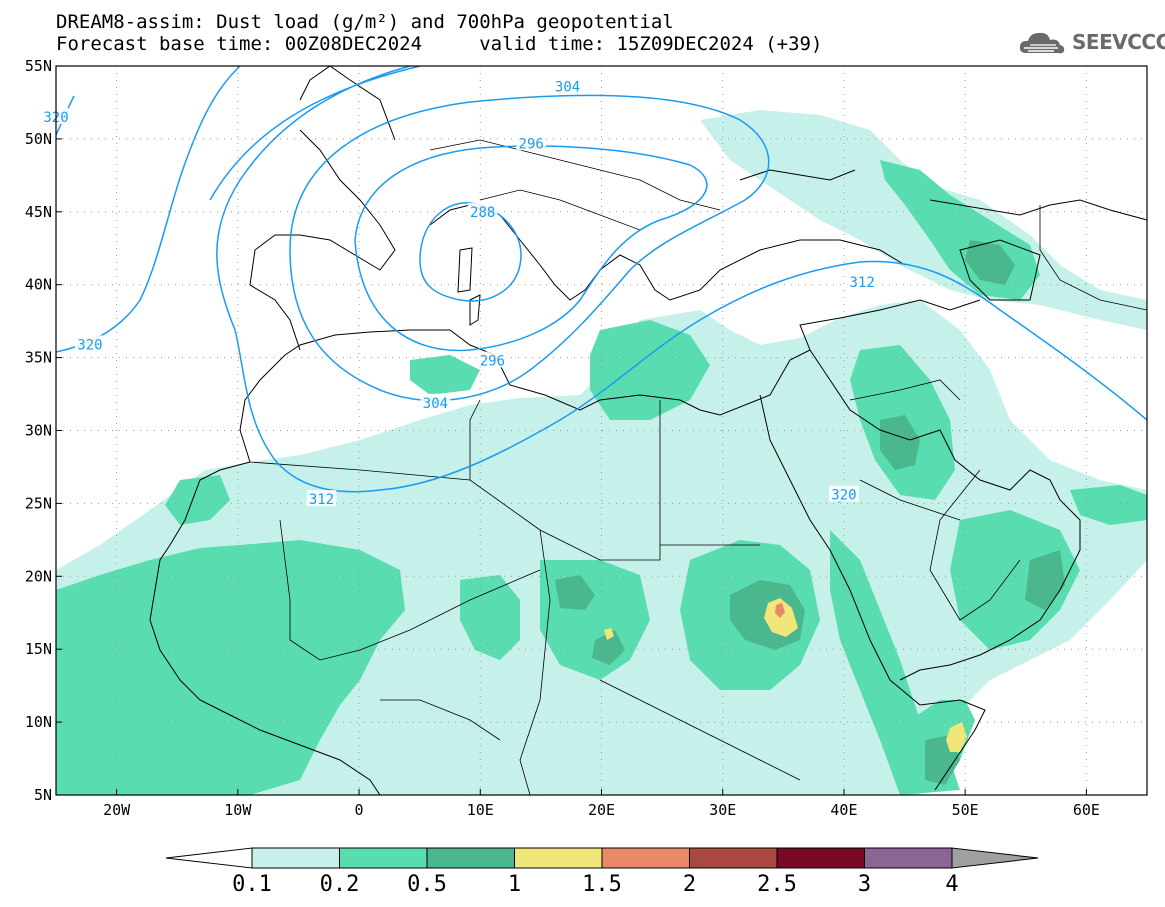  What do you see at coordinates (238, 810) in the screenshot?
I see `lon-tick-label: 10W` at bounding box center [238, 810].